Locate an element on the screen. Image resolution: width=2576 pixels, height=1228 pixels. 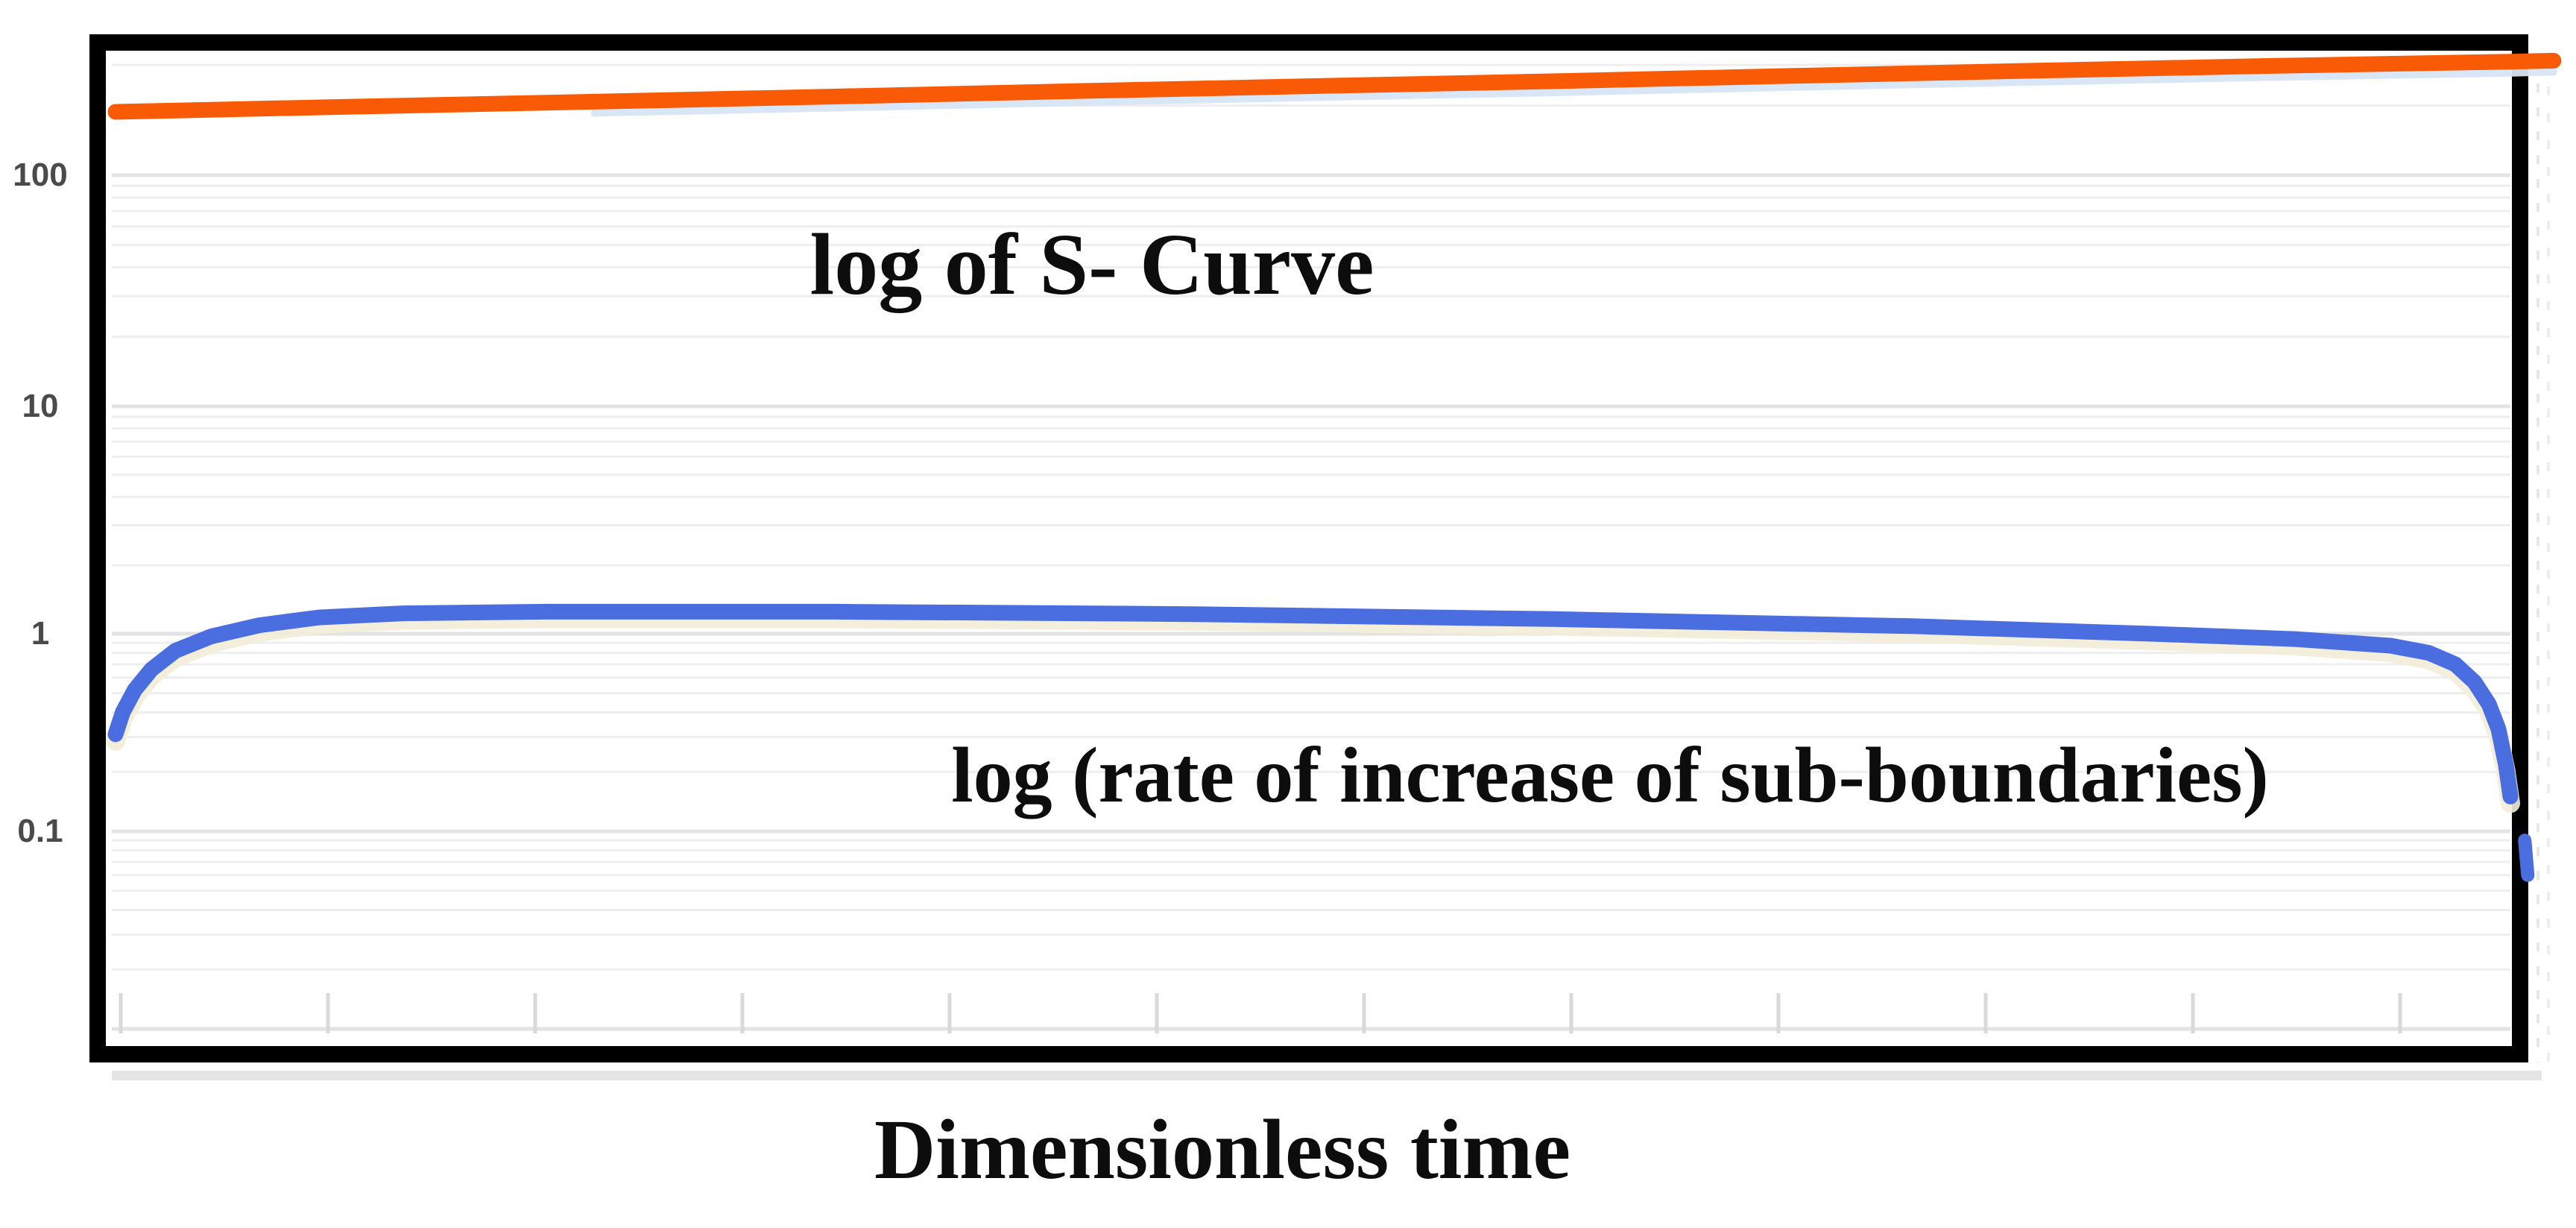
annotation-rate-of-increase: log (rate of increase of sub-boundaries) is located at coordinates (1610, 775).